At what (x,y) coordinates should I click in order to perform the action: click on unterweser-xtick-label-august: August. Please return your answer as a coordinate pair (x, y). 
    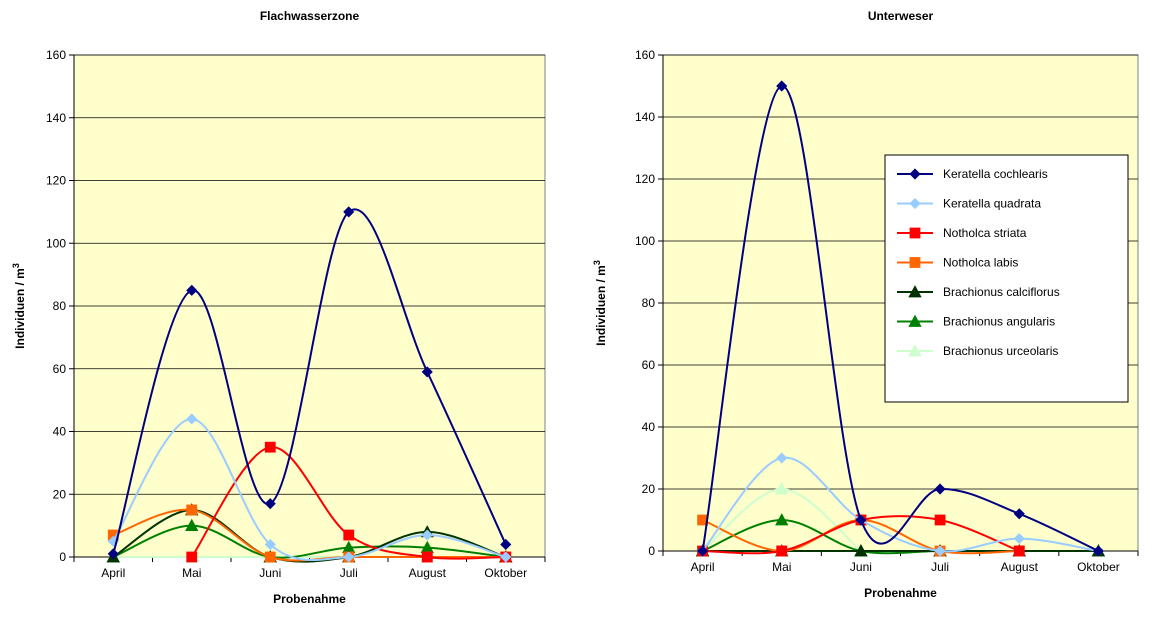
    Looking at the image, I should click on (1020, 567).